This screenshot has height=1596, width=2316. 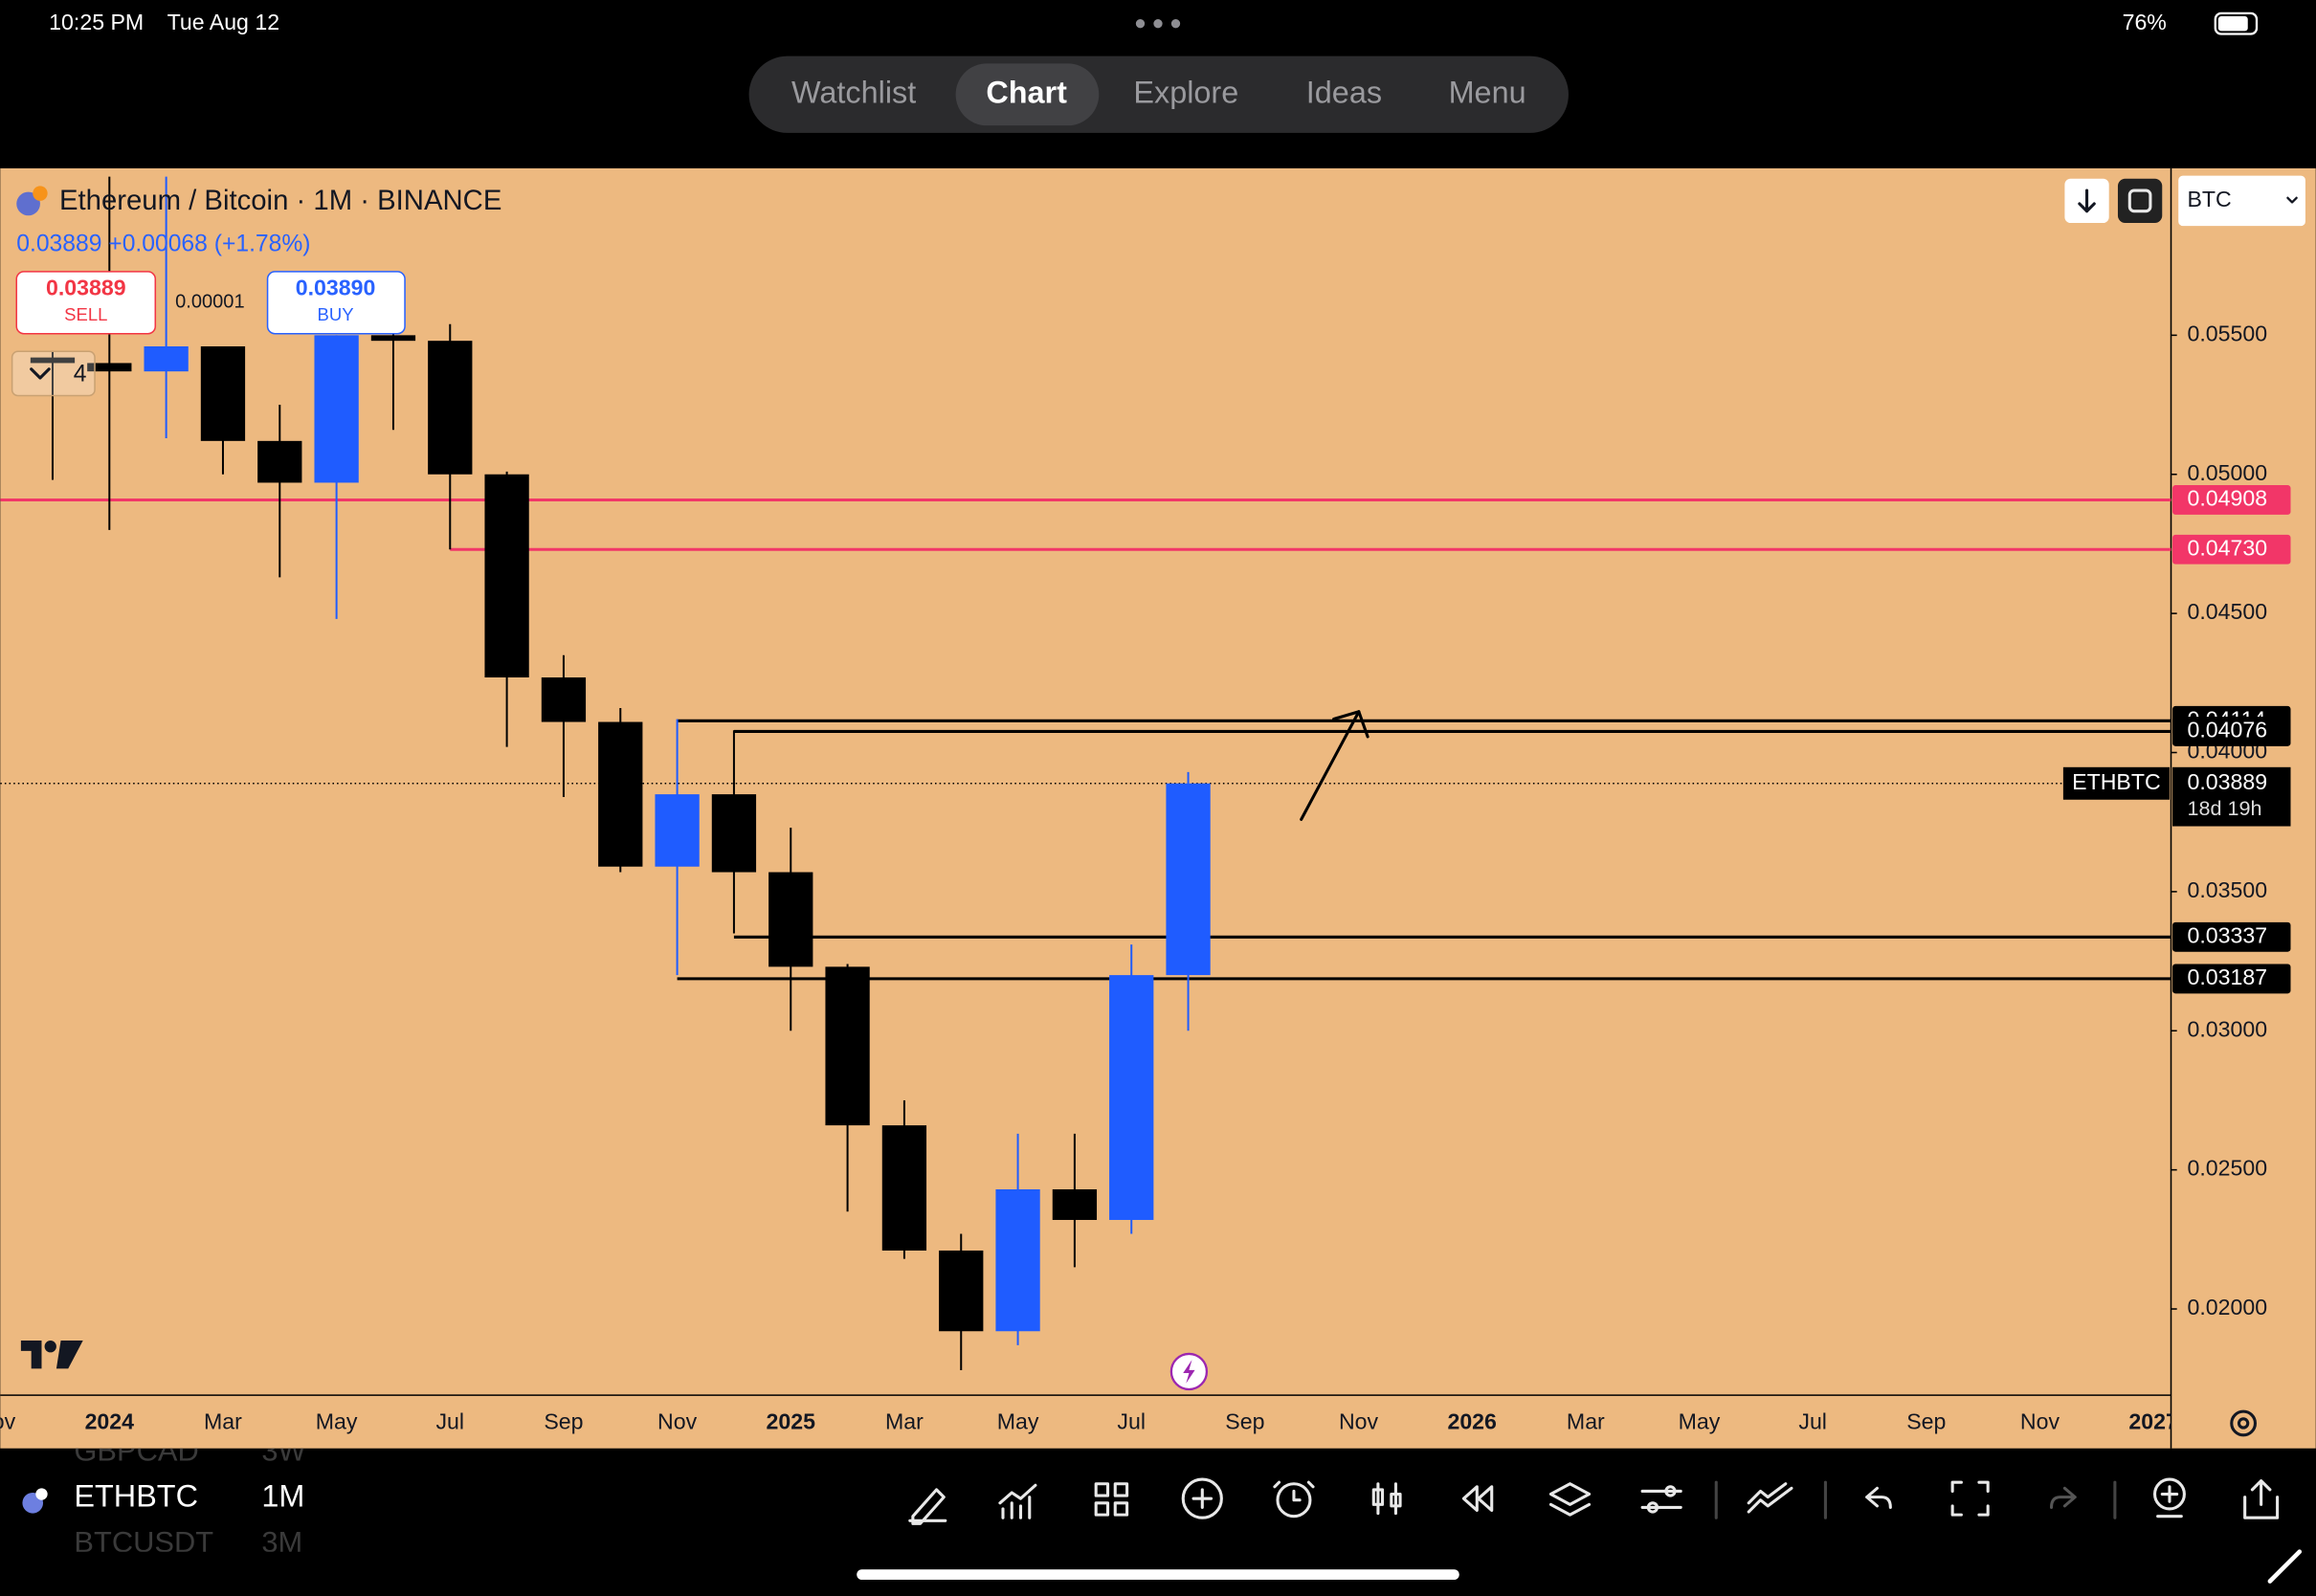 I want to click on nav-tab: Explore, so click(x=1185, y=92).